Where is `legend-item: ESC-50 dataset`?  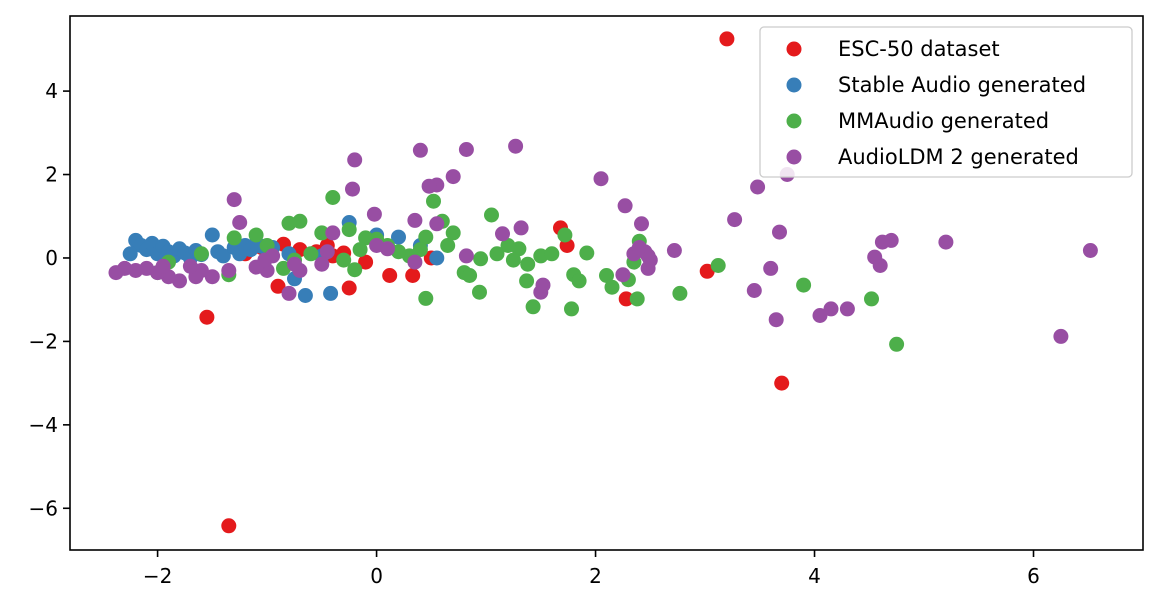
legend-item: ESC-50 dataset is located at coordinates (893, 49).